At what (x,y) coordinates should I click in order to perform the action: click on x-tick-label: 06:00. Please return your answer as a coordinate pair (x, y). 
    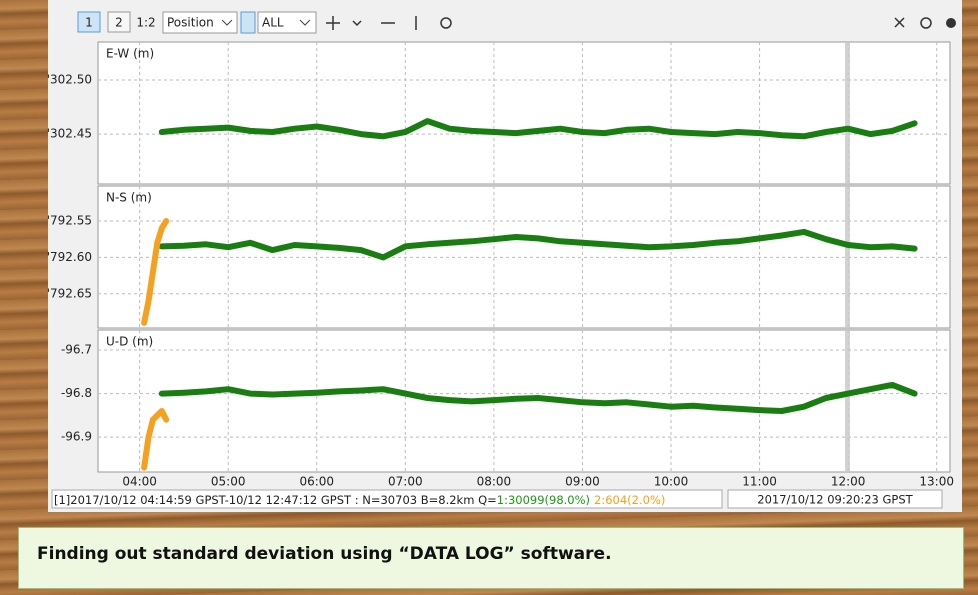
    Looking at the image, I should click on (316, 482).